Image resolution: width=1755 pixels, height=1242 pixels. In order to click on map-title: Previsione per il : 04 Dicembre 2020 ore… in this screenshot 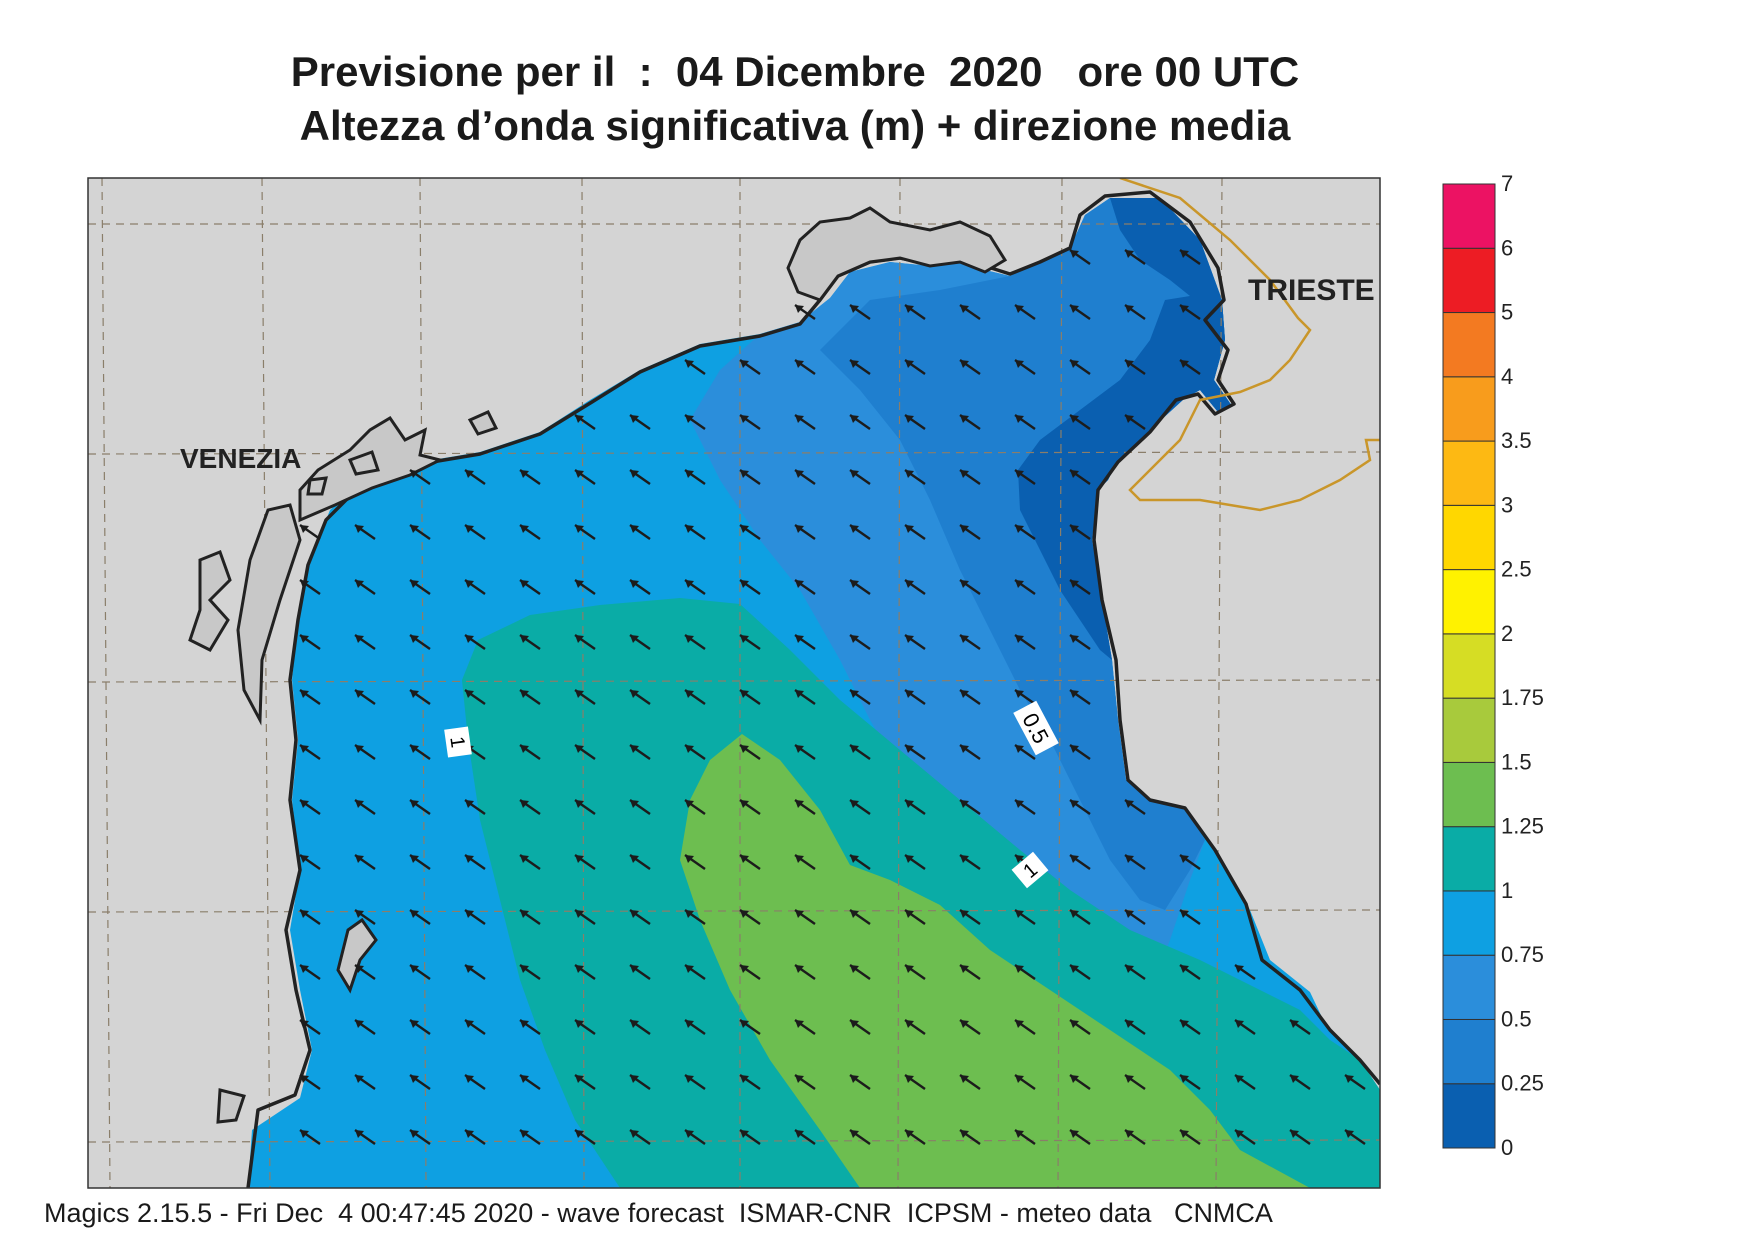, I will do `click(795, 71)`.